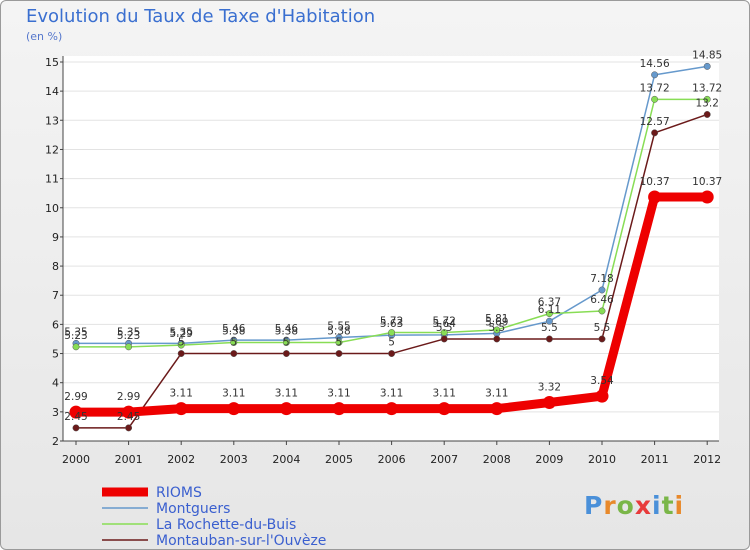 The image size is (750, 550). Describe the element at coordinates (655, 459) in the screenshot. I see `x-tick-label: 2011` at that location.